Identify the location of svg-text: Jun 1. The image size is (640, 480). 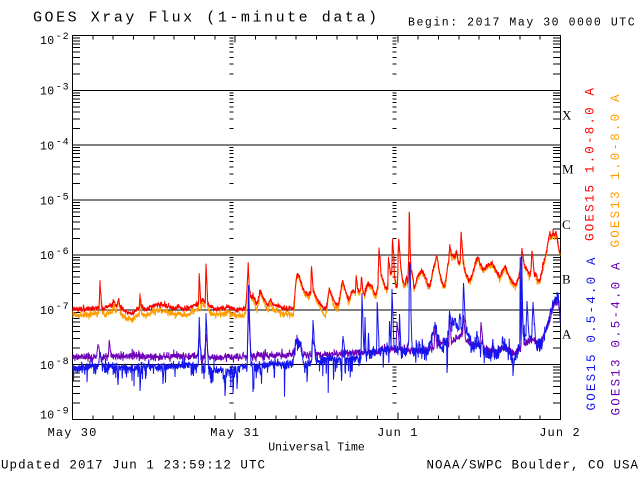
(398, 433).